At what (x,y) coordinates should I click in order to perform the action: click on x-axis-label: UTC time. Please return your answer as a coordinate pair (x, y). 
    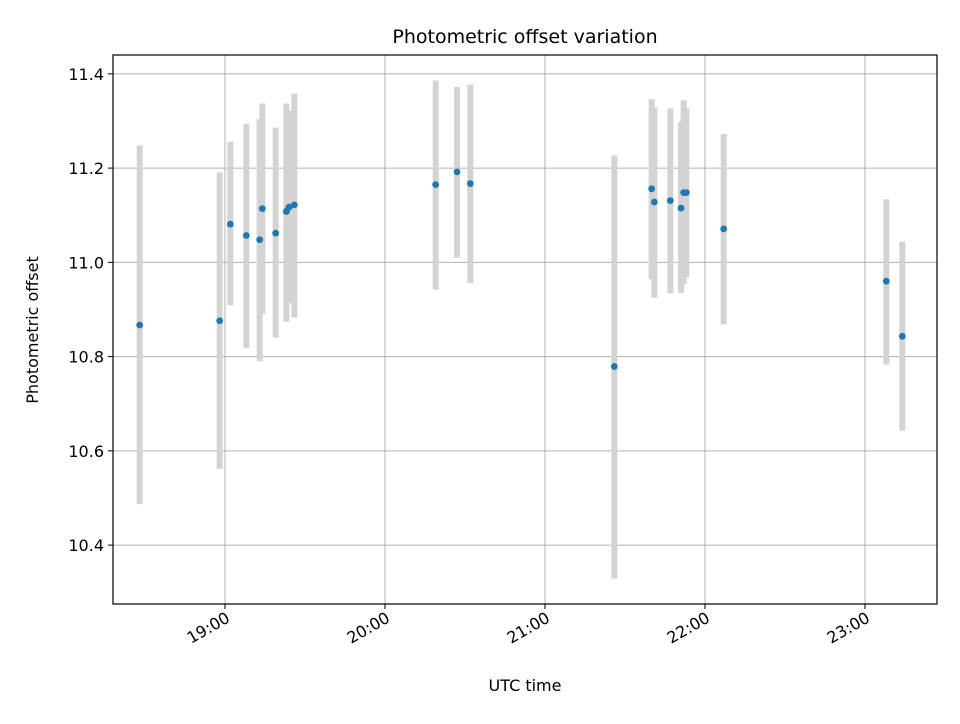
    Looking at the image, I should click on (525, 685).